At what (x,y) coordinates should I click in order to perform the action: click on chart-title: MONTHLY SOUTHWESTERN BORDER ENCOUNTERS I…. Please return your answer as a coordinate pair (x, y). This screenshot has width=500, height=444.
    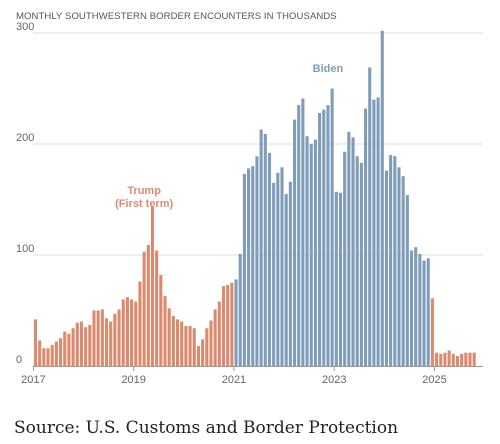
    Looking at the image, I should click on (176, 16).